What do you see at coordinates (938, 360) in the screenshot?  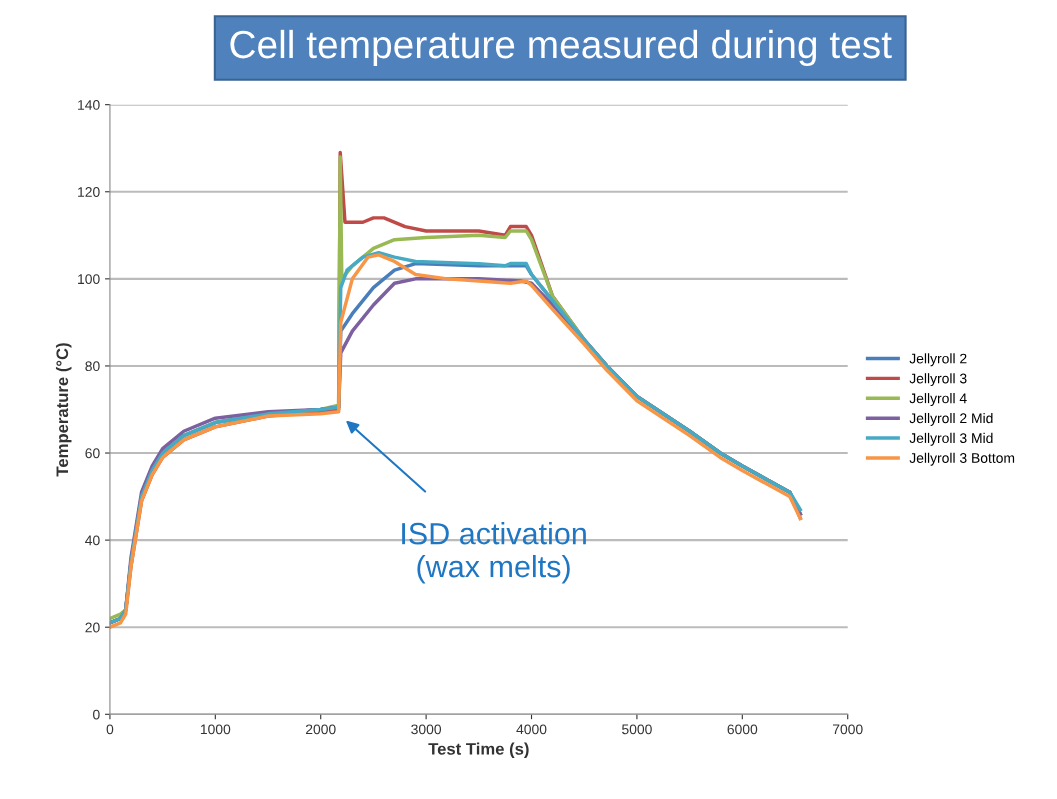 I see `legend-label: Jellyroll 2` at bounding box center [938, 360].